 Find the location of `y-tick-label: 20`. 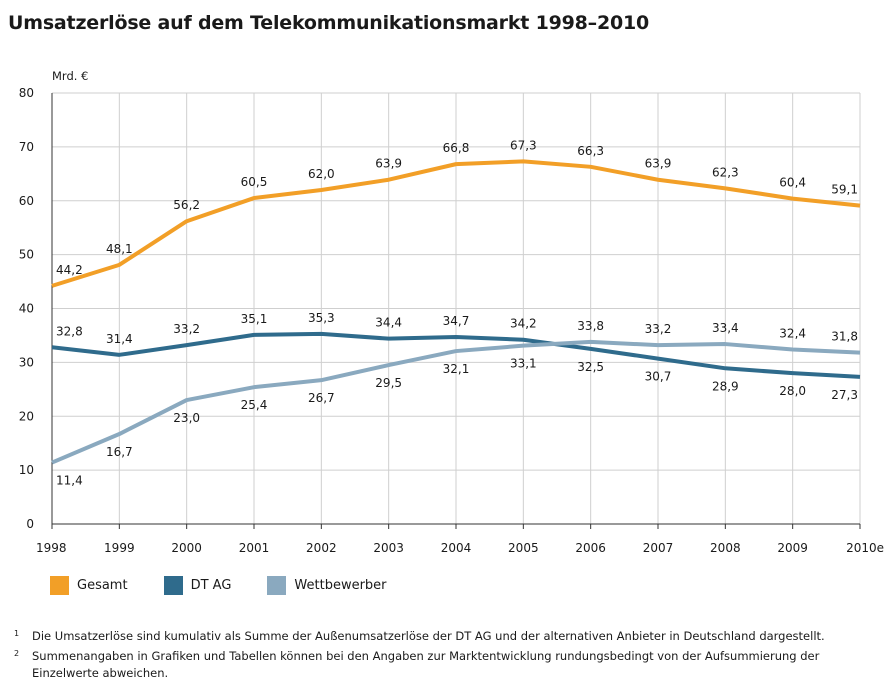

y-tick-label: 20 is located at coordinates (26, 416).